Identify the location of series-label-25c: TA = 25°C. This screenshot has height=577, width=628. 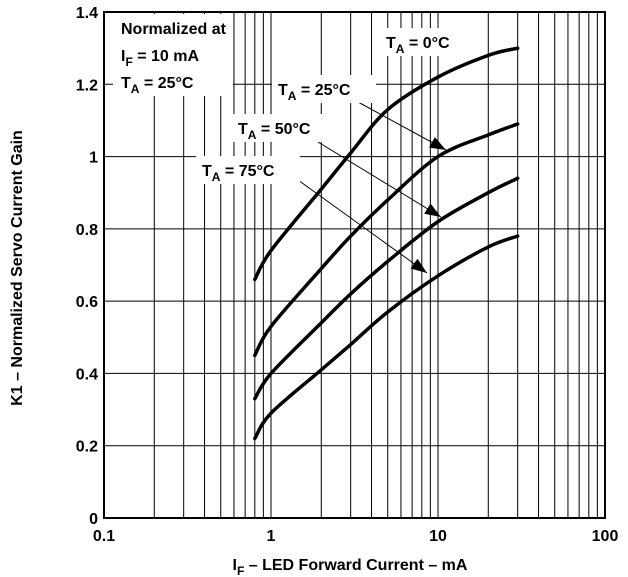
(324, 89).